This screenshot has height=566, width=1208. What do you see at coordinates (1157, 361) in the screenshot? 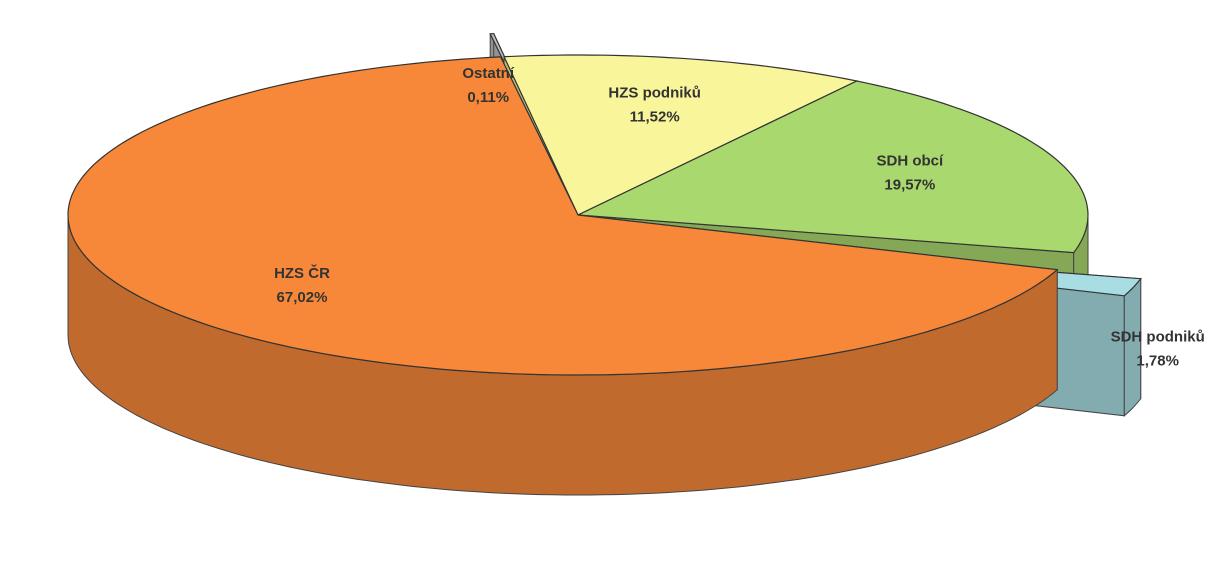
I see `slice-value-label: 1,78%` at bounding box center [1157, 361].